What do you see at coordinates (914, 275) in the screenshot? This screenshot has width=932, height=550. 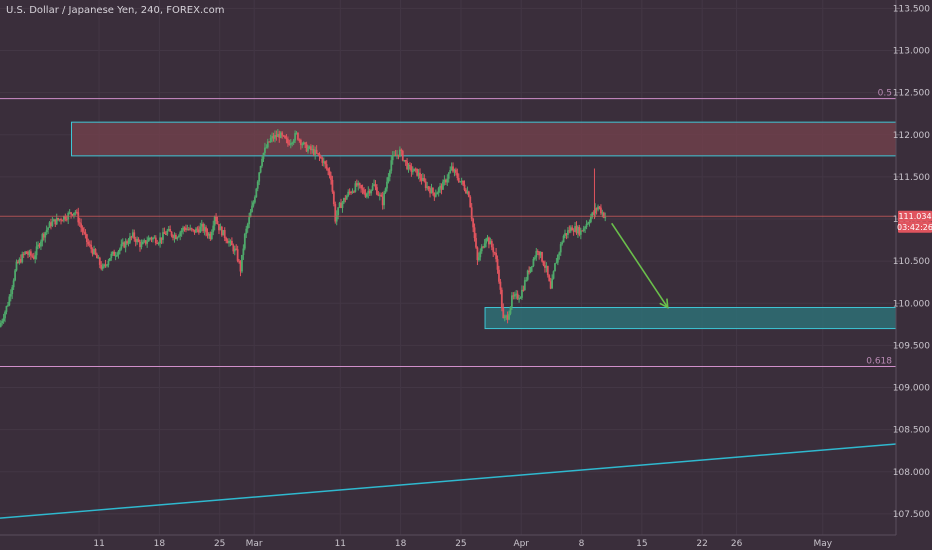 I see `price-axis-panel` at bounding box center [914, 275].